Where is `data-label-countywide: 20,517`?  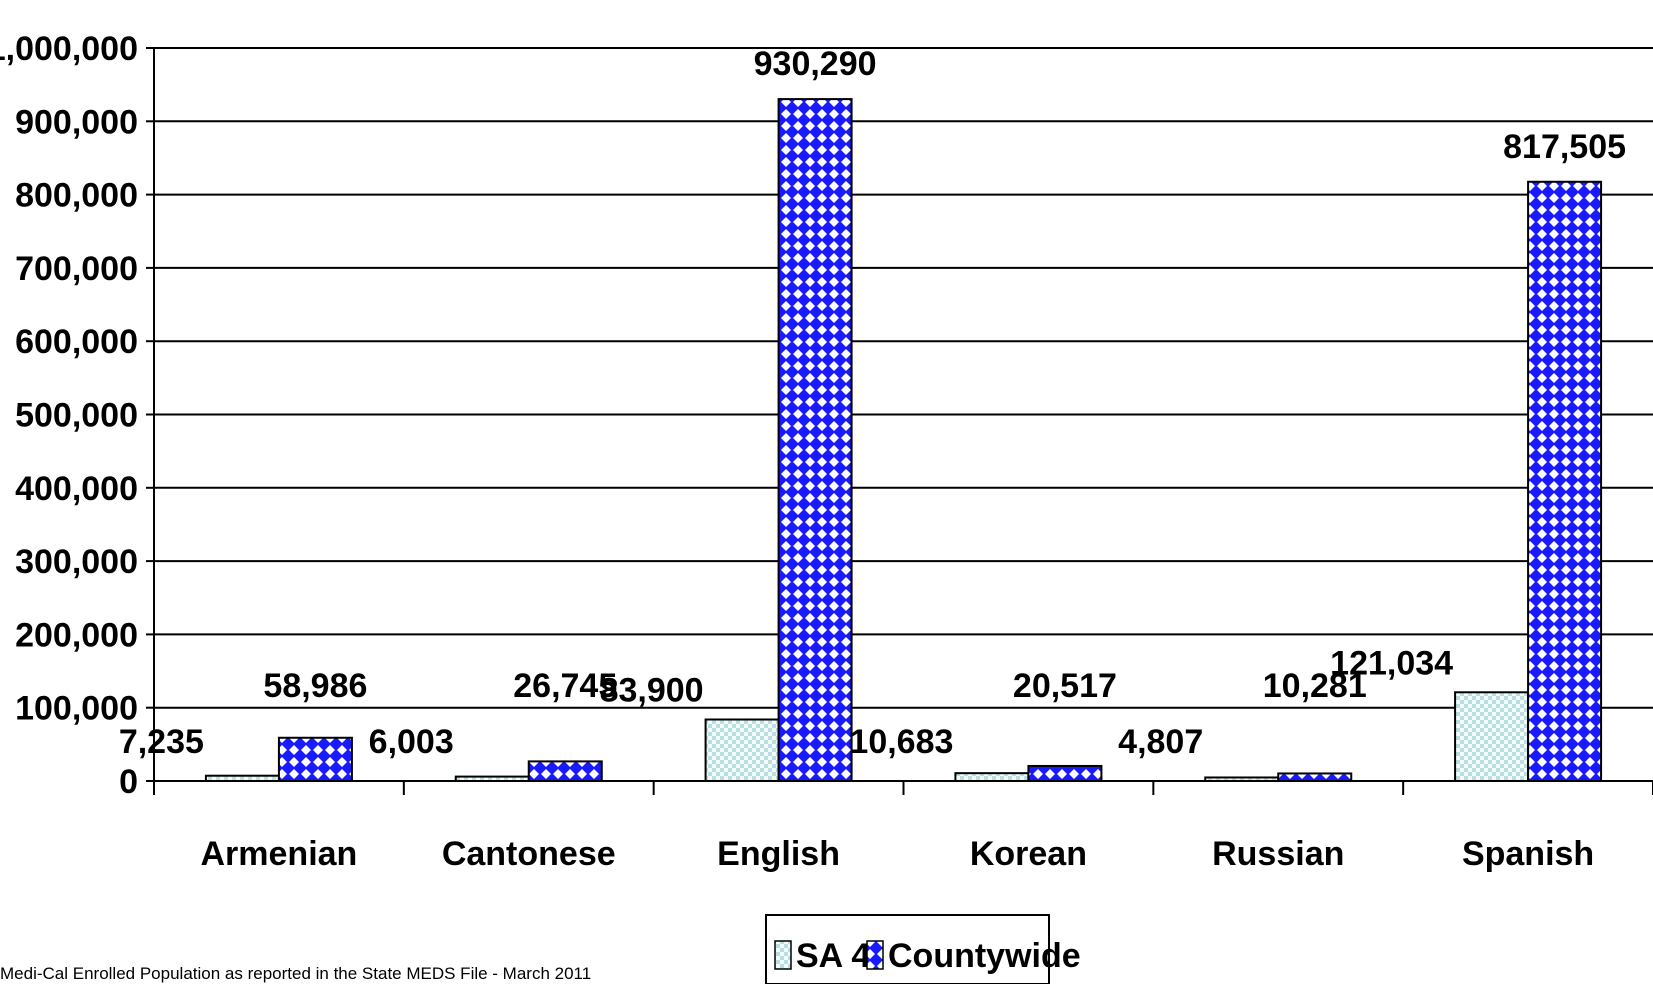 data-label-countywide: 20,517 is located at coordinates (1065, 686).